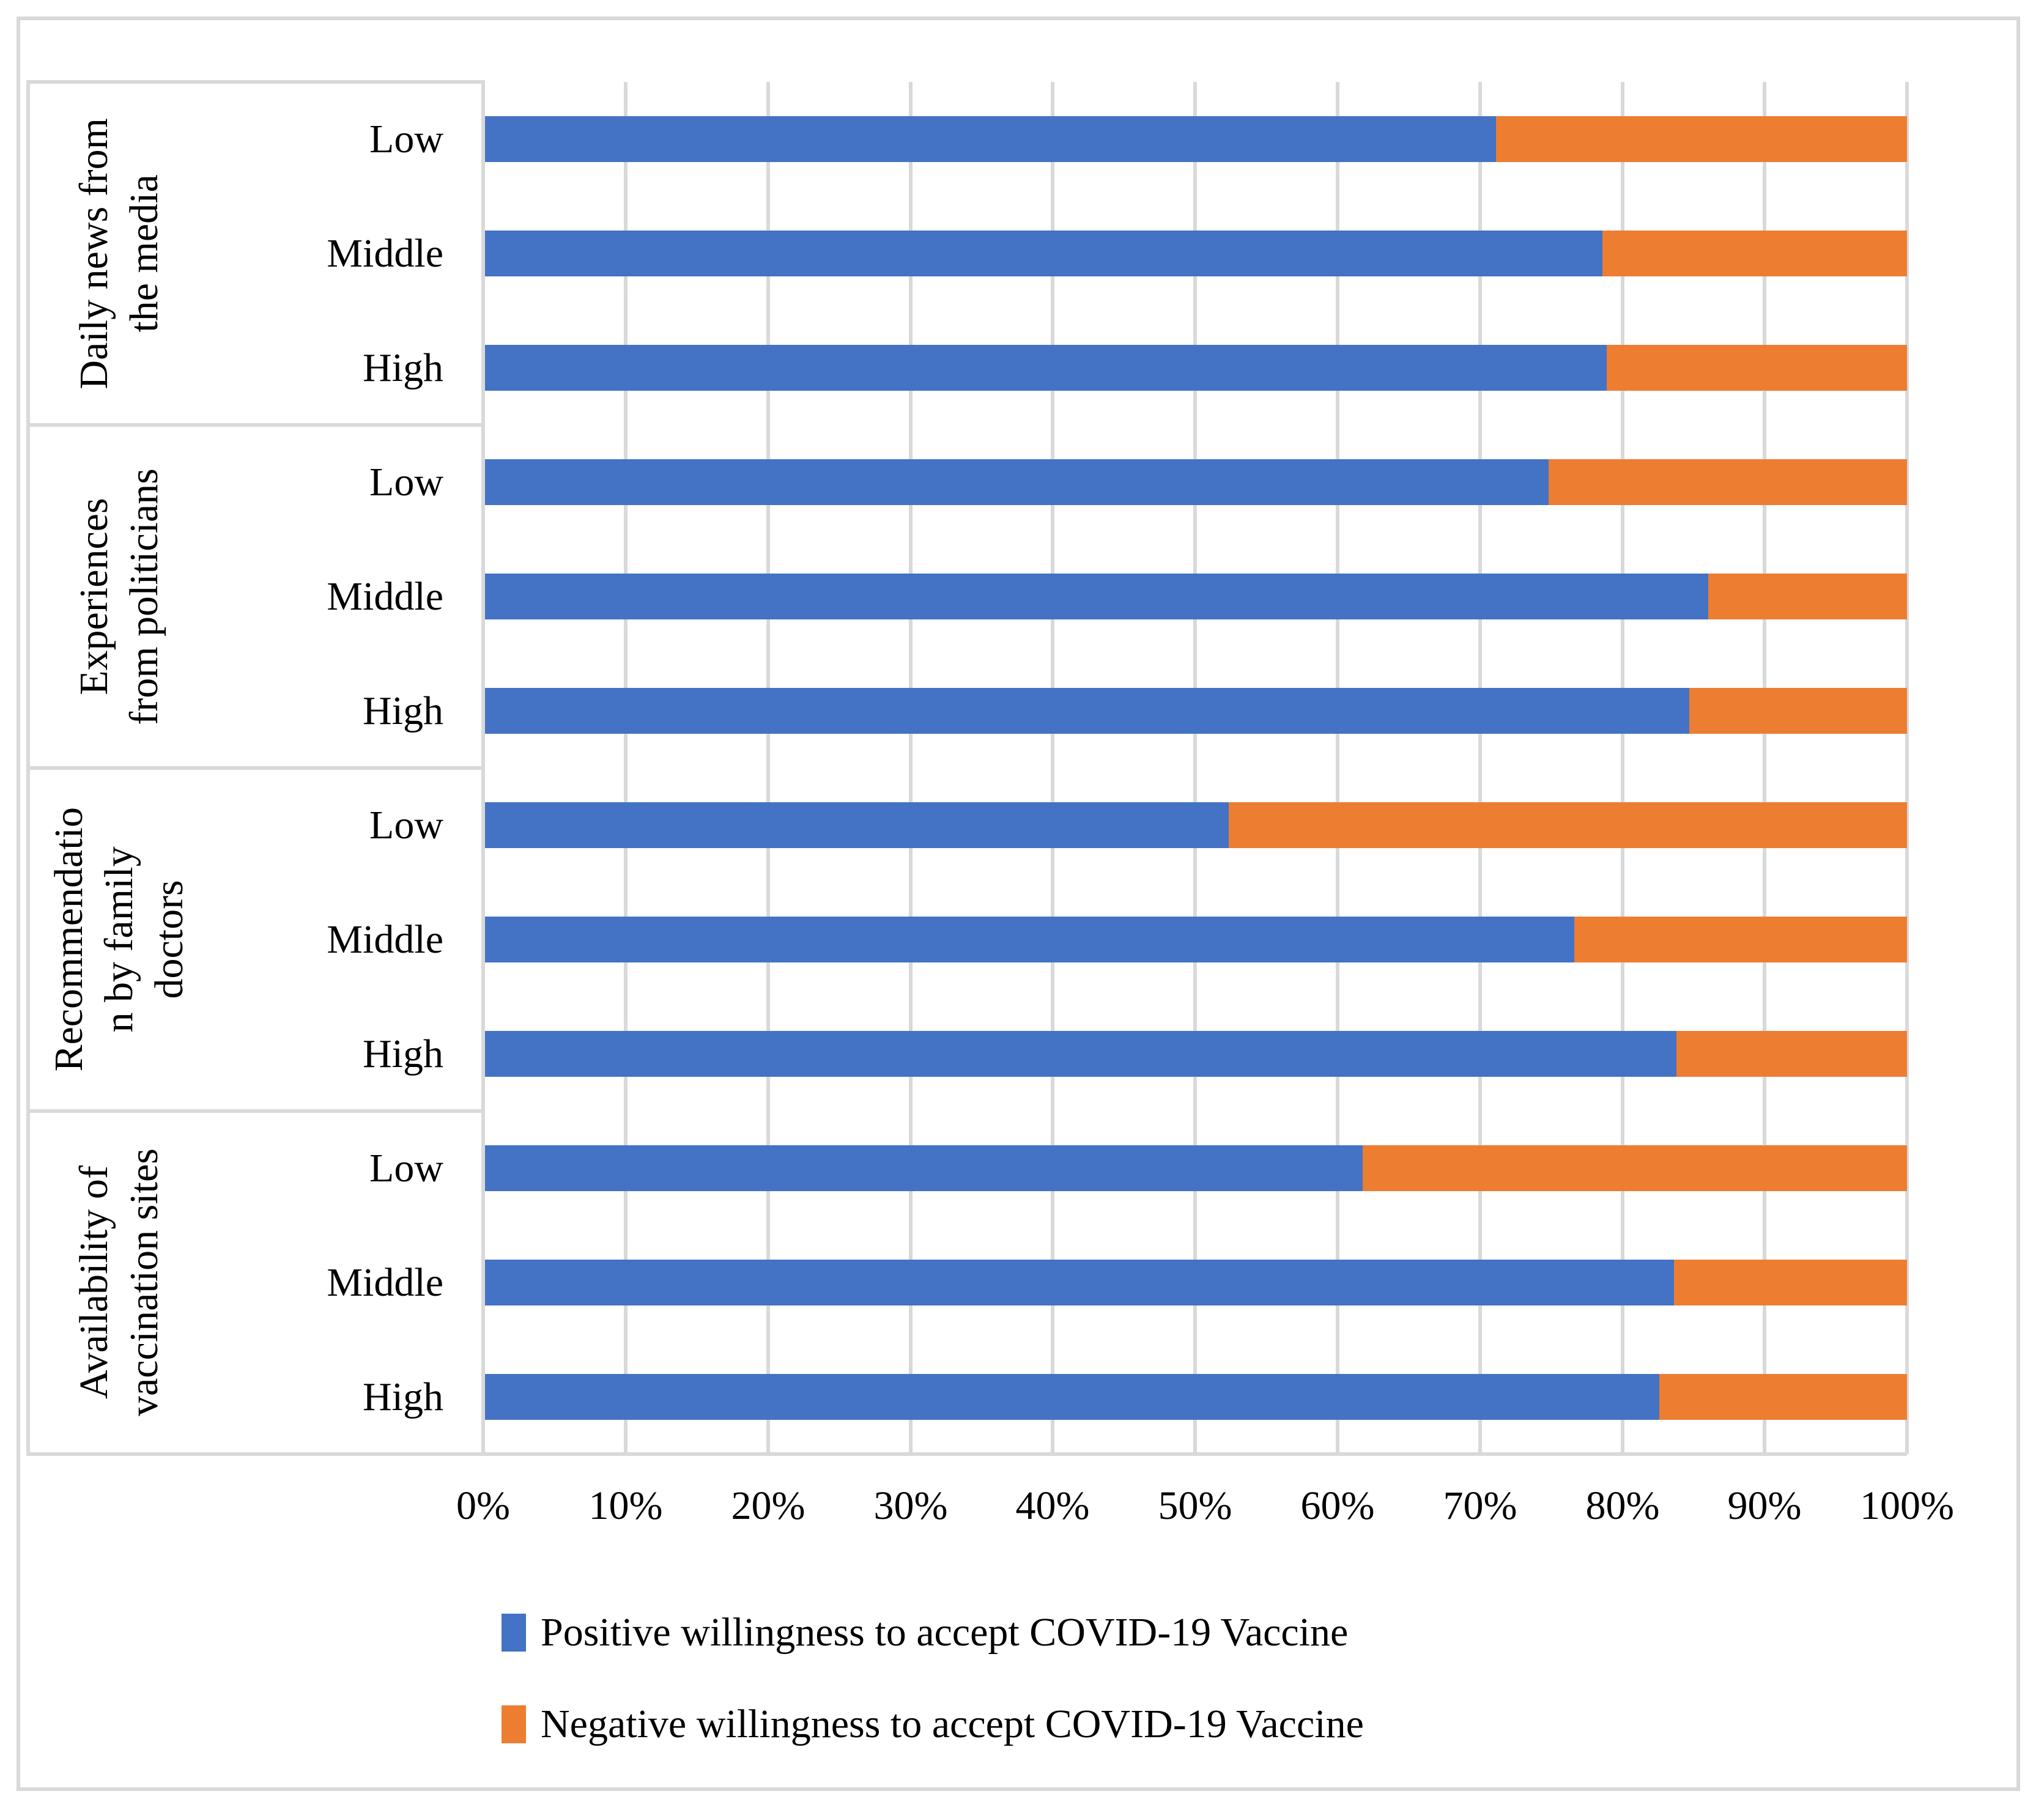 Image resolution: width=2044 pixels, height=1813 pixels. Describe the element at coordinates (483, 1505) in the screenshot. I see `x-axis-label: 0%` at that location.